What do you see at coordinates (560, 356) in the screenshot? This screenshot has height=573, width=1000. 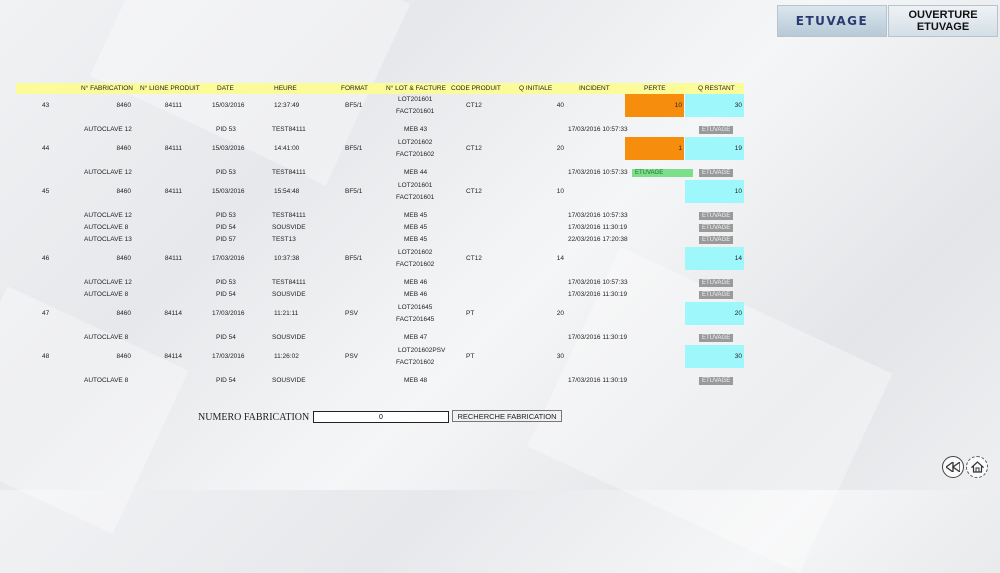 I see `q-initiale: 30` at bounding box center [560, 356].